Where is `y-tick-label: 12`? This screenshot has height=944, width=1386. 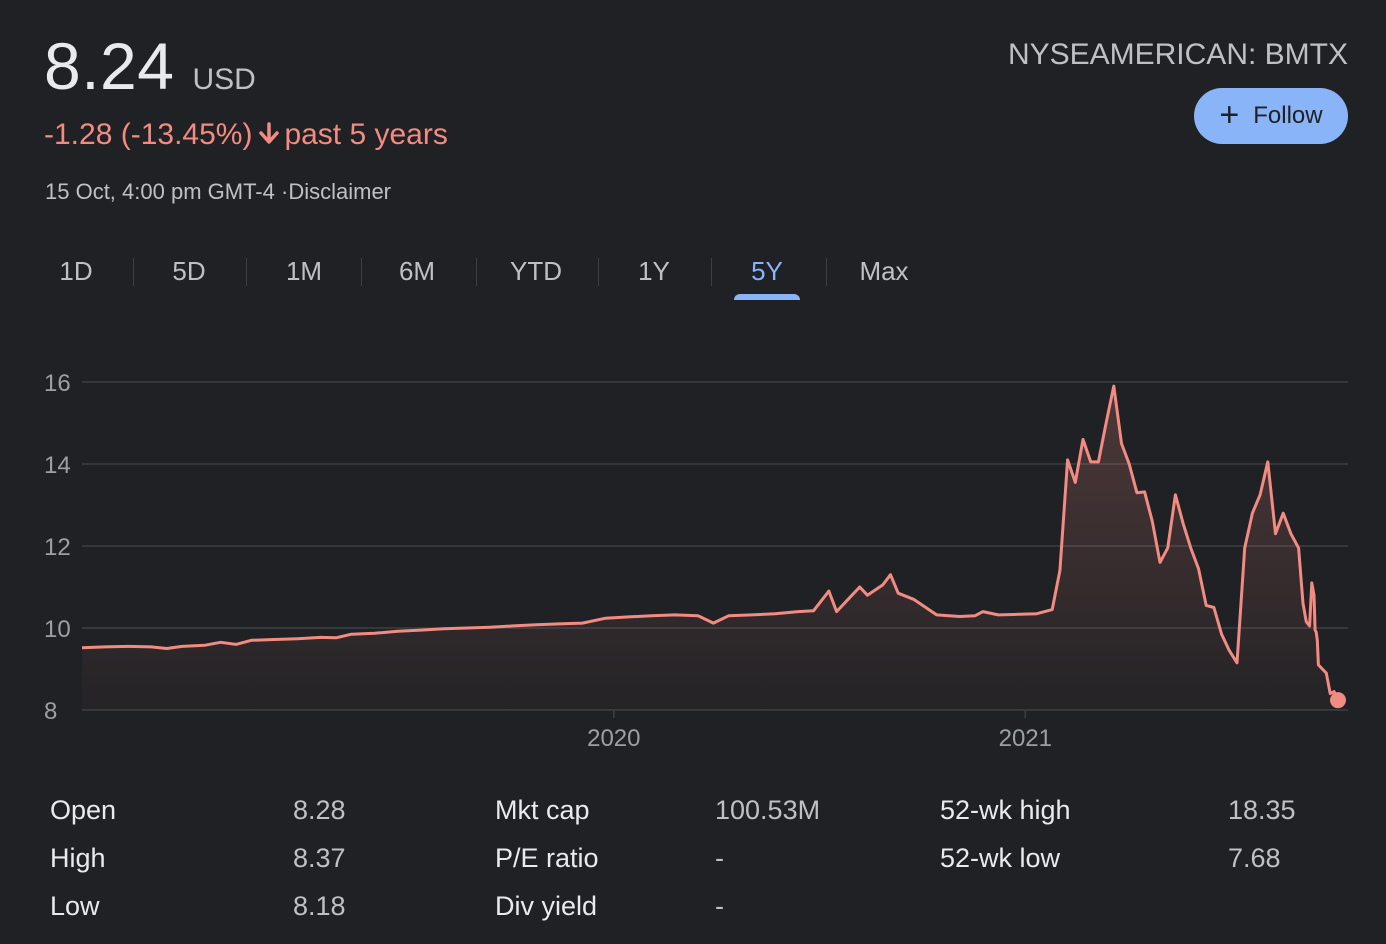
y-tick-label: 12 is located at coordinates (57, 547).